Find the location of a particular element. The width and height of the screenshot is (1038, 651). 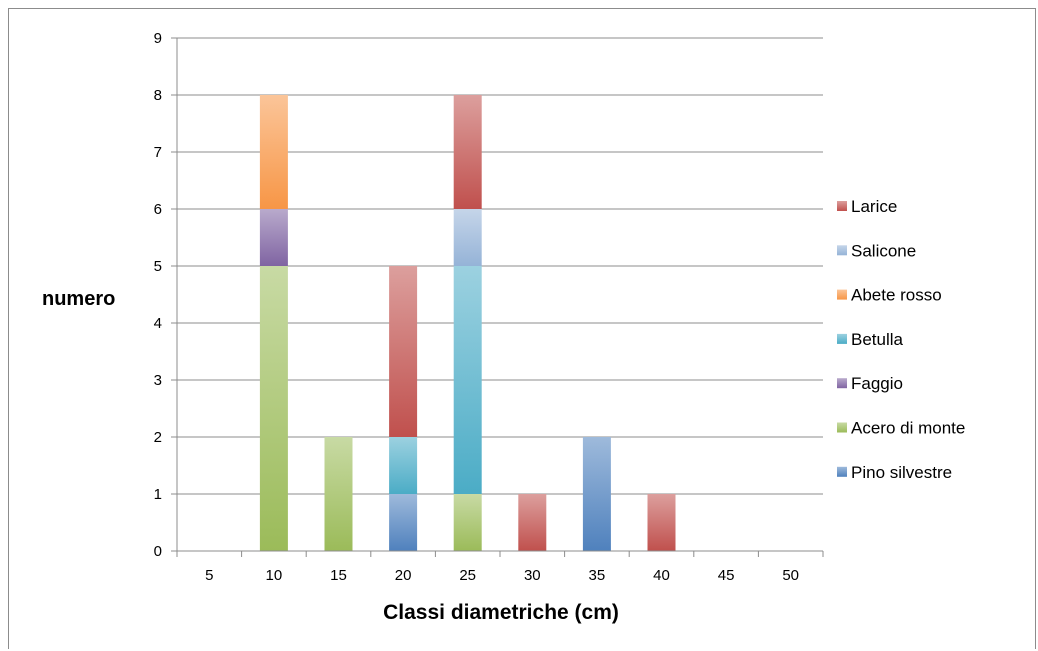

y-tick-label: 0 is located at coordinates (158, 551).